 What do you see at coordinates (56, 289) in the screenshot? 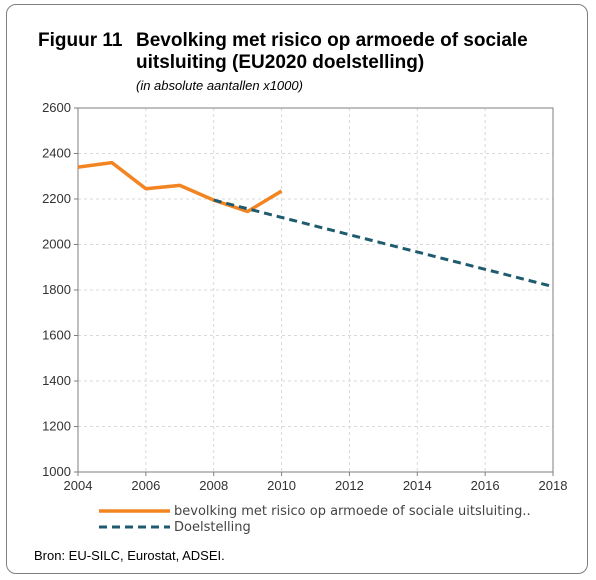
I see `y-tick-label: 1800` at bounding box center [56, 289].